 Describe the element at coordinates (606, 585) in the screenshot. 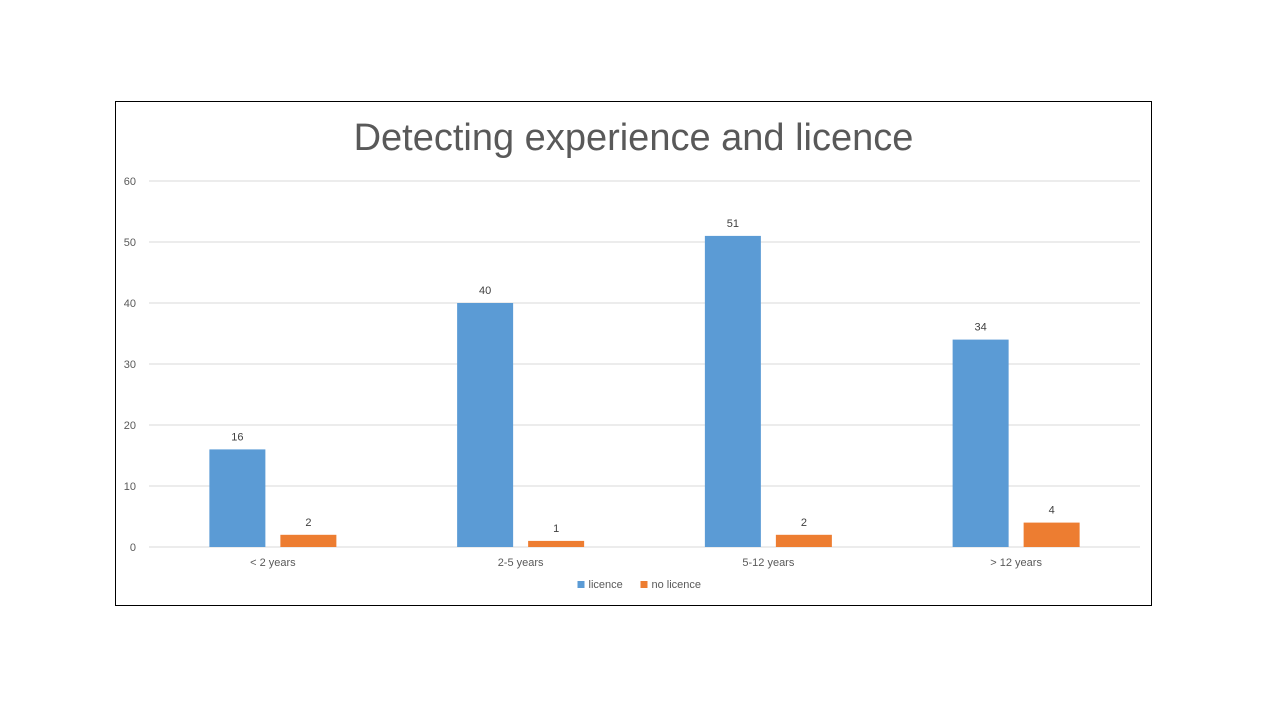

I see `legend-label: licence` at that location.